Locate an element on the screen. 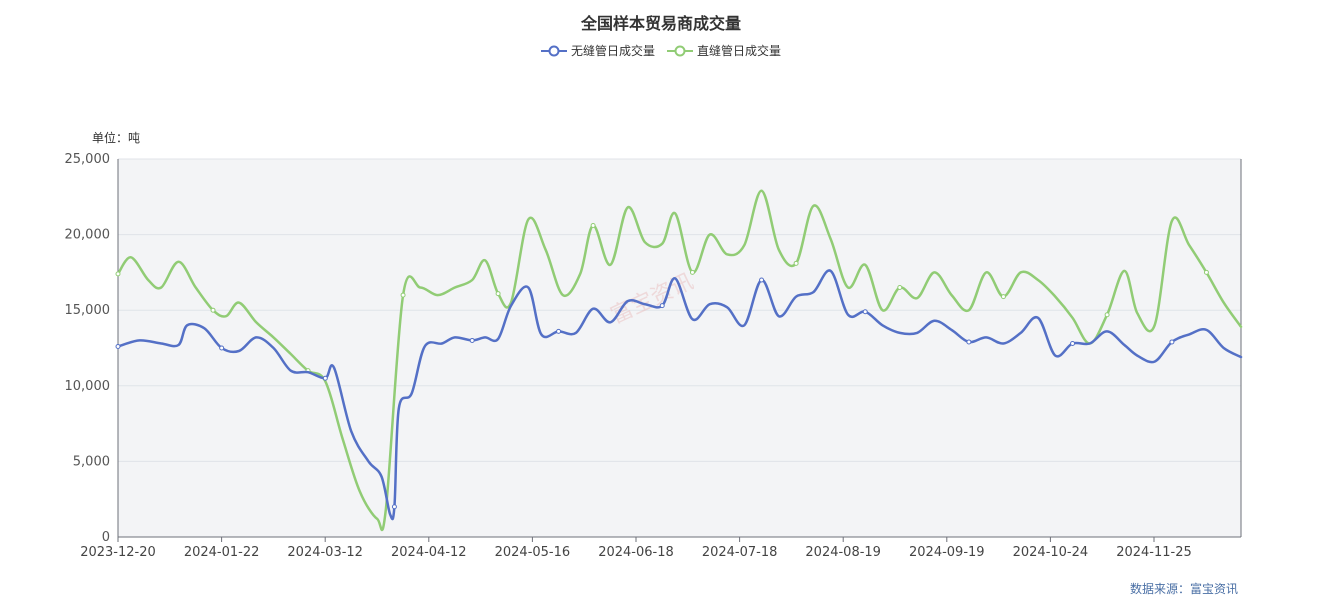 The height and width of the screenshot is (600, 1322). x-tick-label: 2024-07-18 is located at coordinates (740, 552).